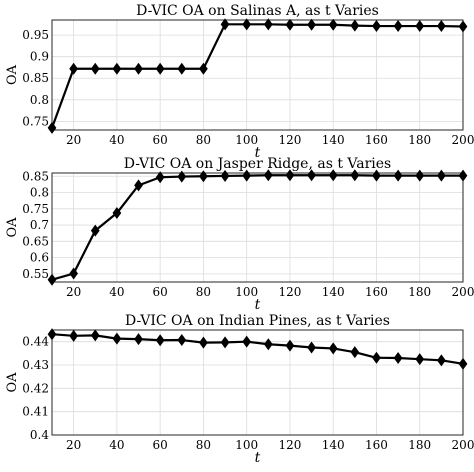  What do you see at coordinates (376, 445) in the screenshot?
I see `indian-pines-xtick-label: 160` at bounding box center [376, 445].